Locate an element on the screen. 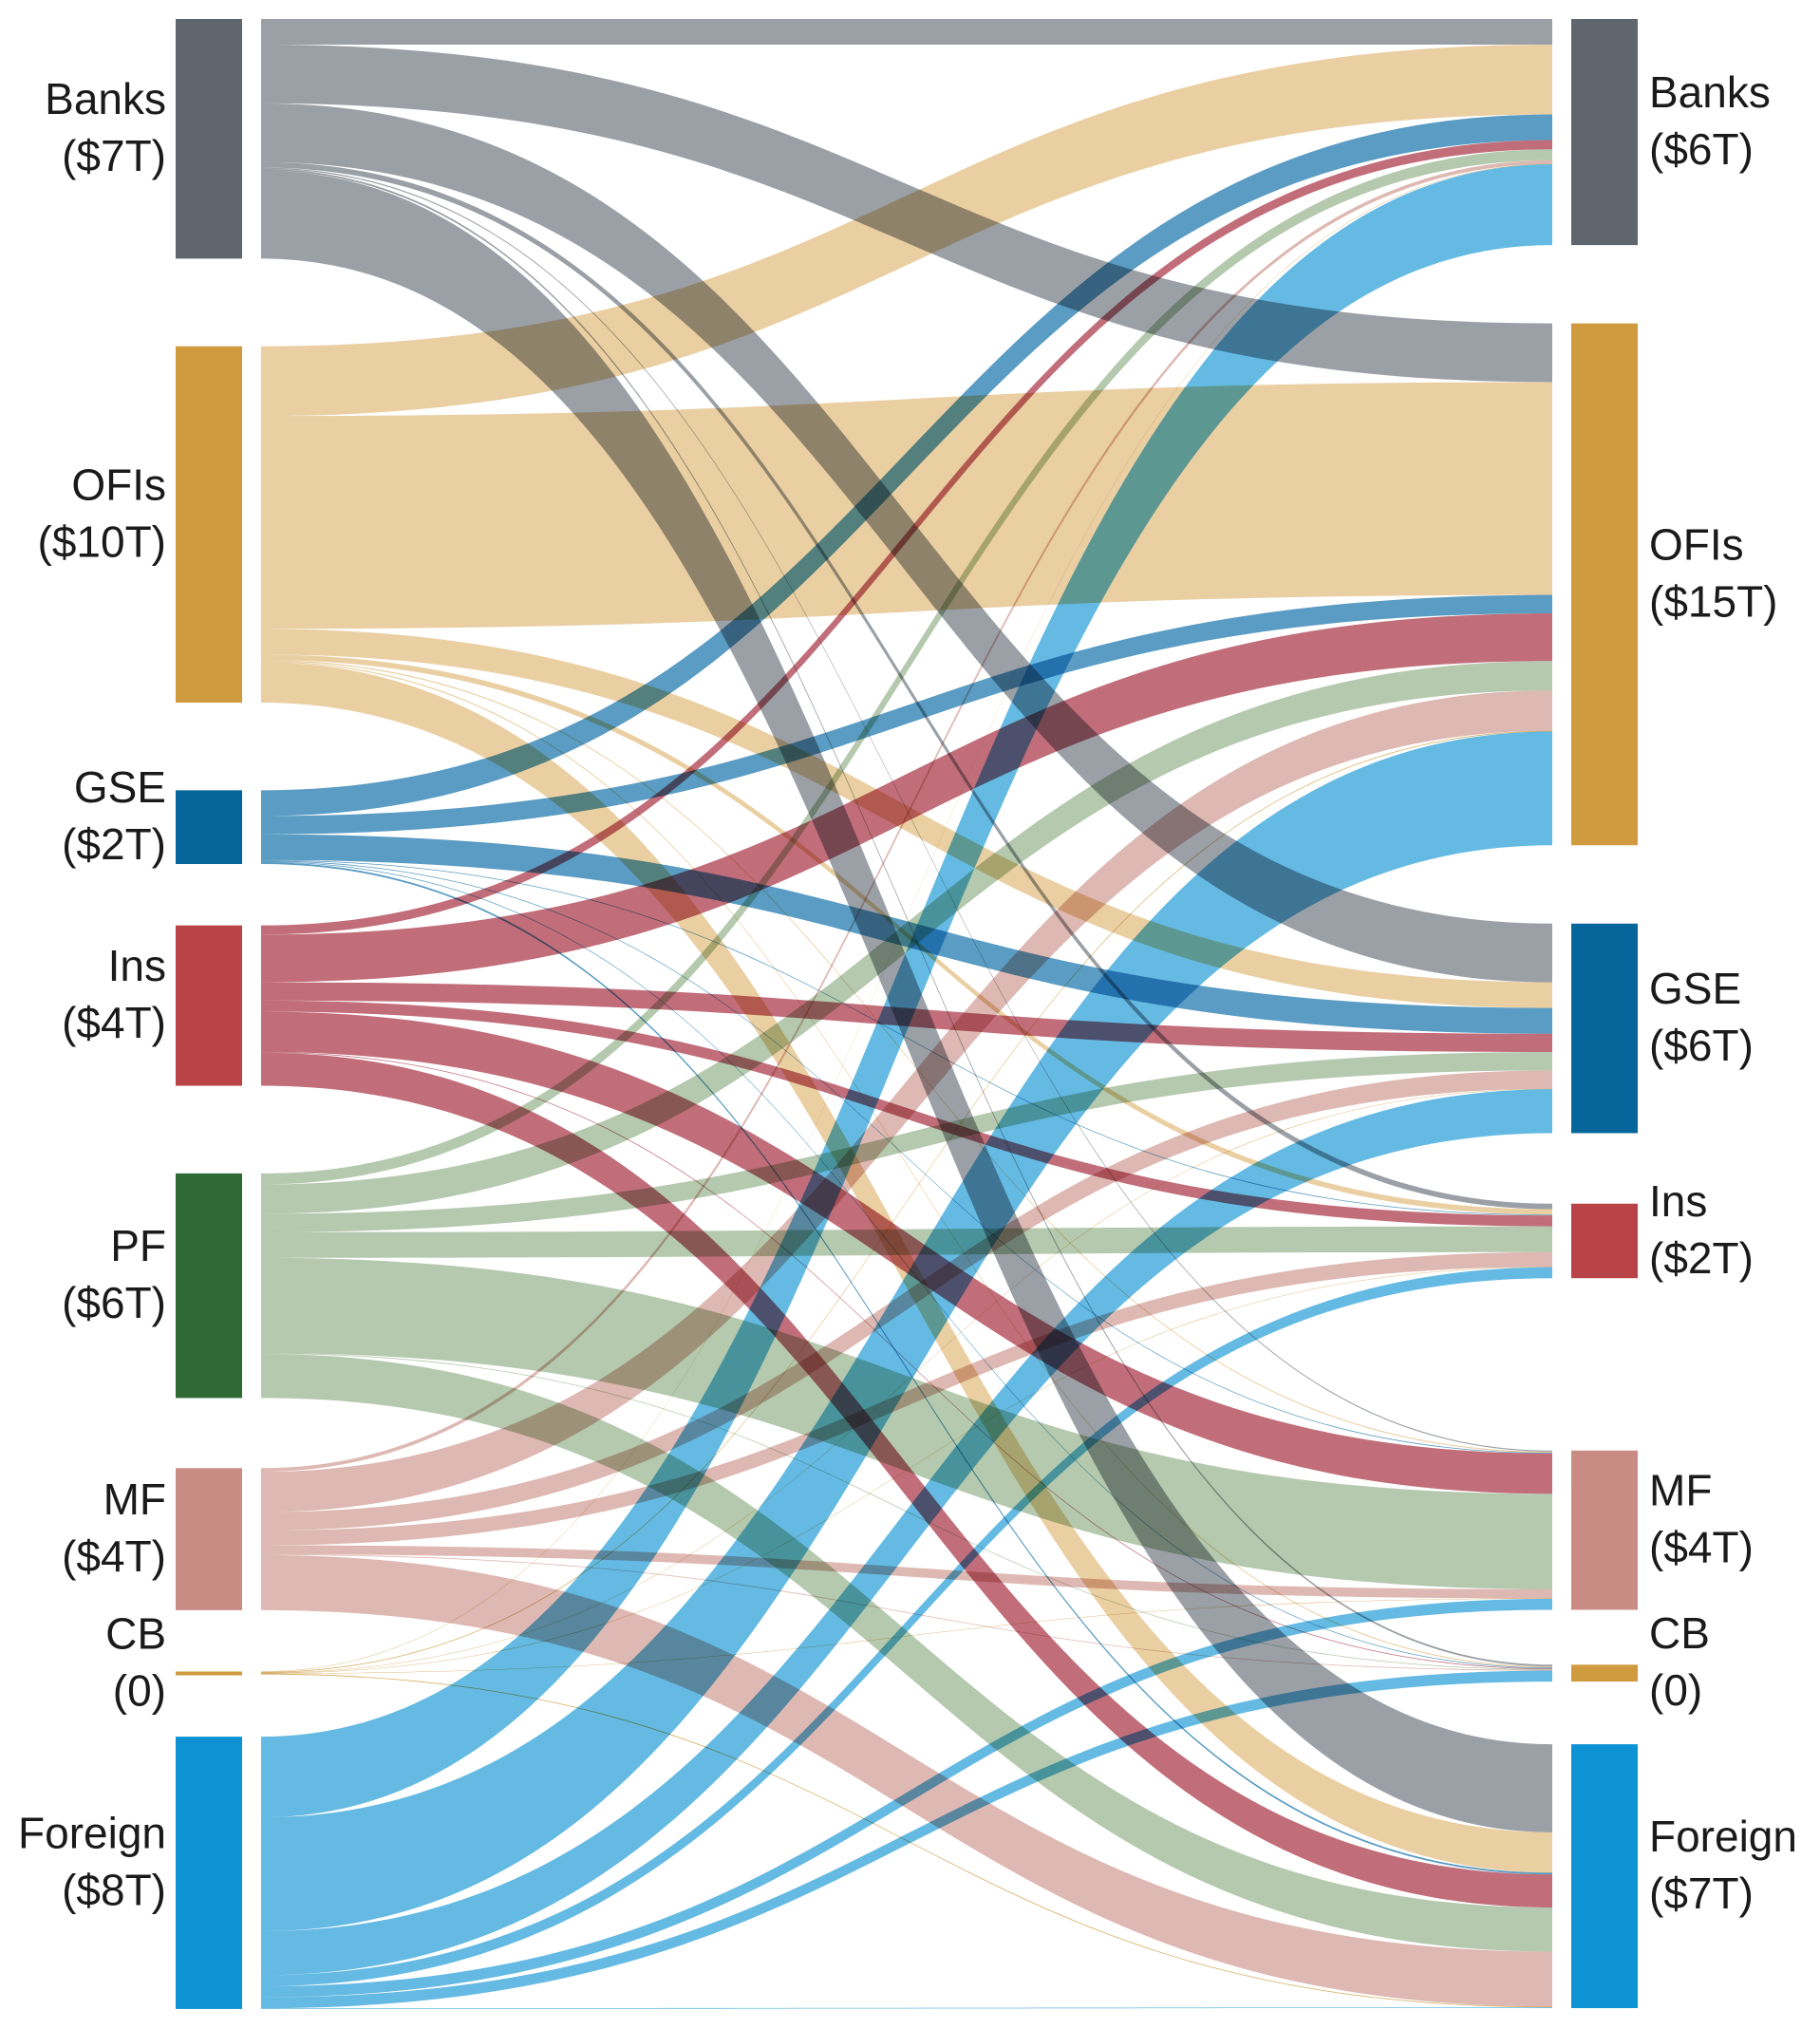  flow-mf-to-cb is located at coordinates (906, 1612).